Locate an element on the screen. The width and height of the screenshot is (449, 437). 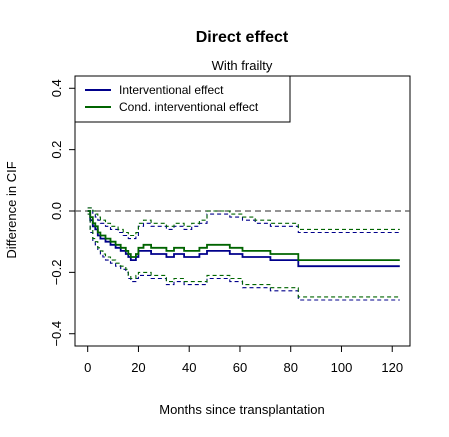
x-tick-label-60: 60 is located at coordinates (240, 367).